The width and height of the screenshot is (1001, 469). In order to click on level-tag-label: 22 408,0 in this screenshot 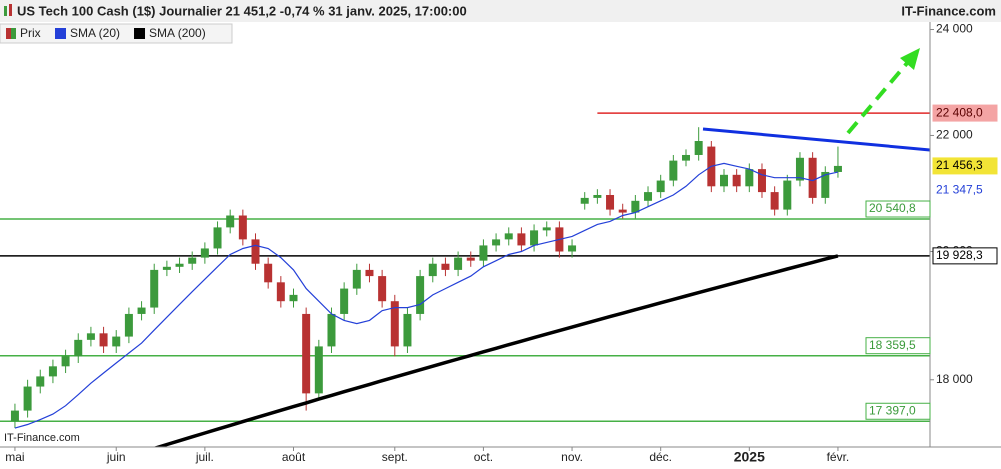, I will do `click(959, 112)`.